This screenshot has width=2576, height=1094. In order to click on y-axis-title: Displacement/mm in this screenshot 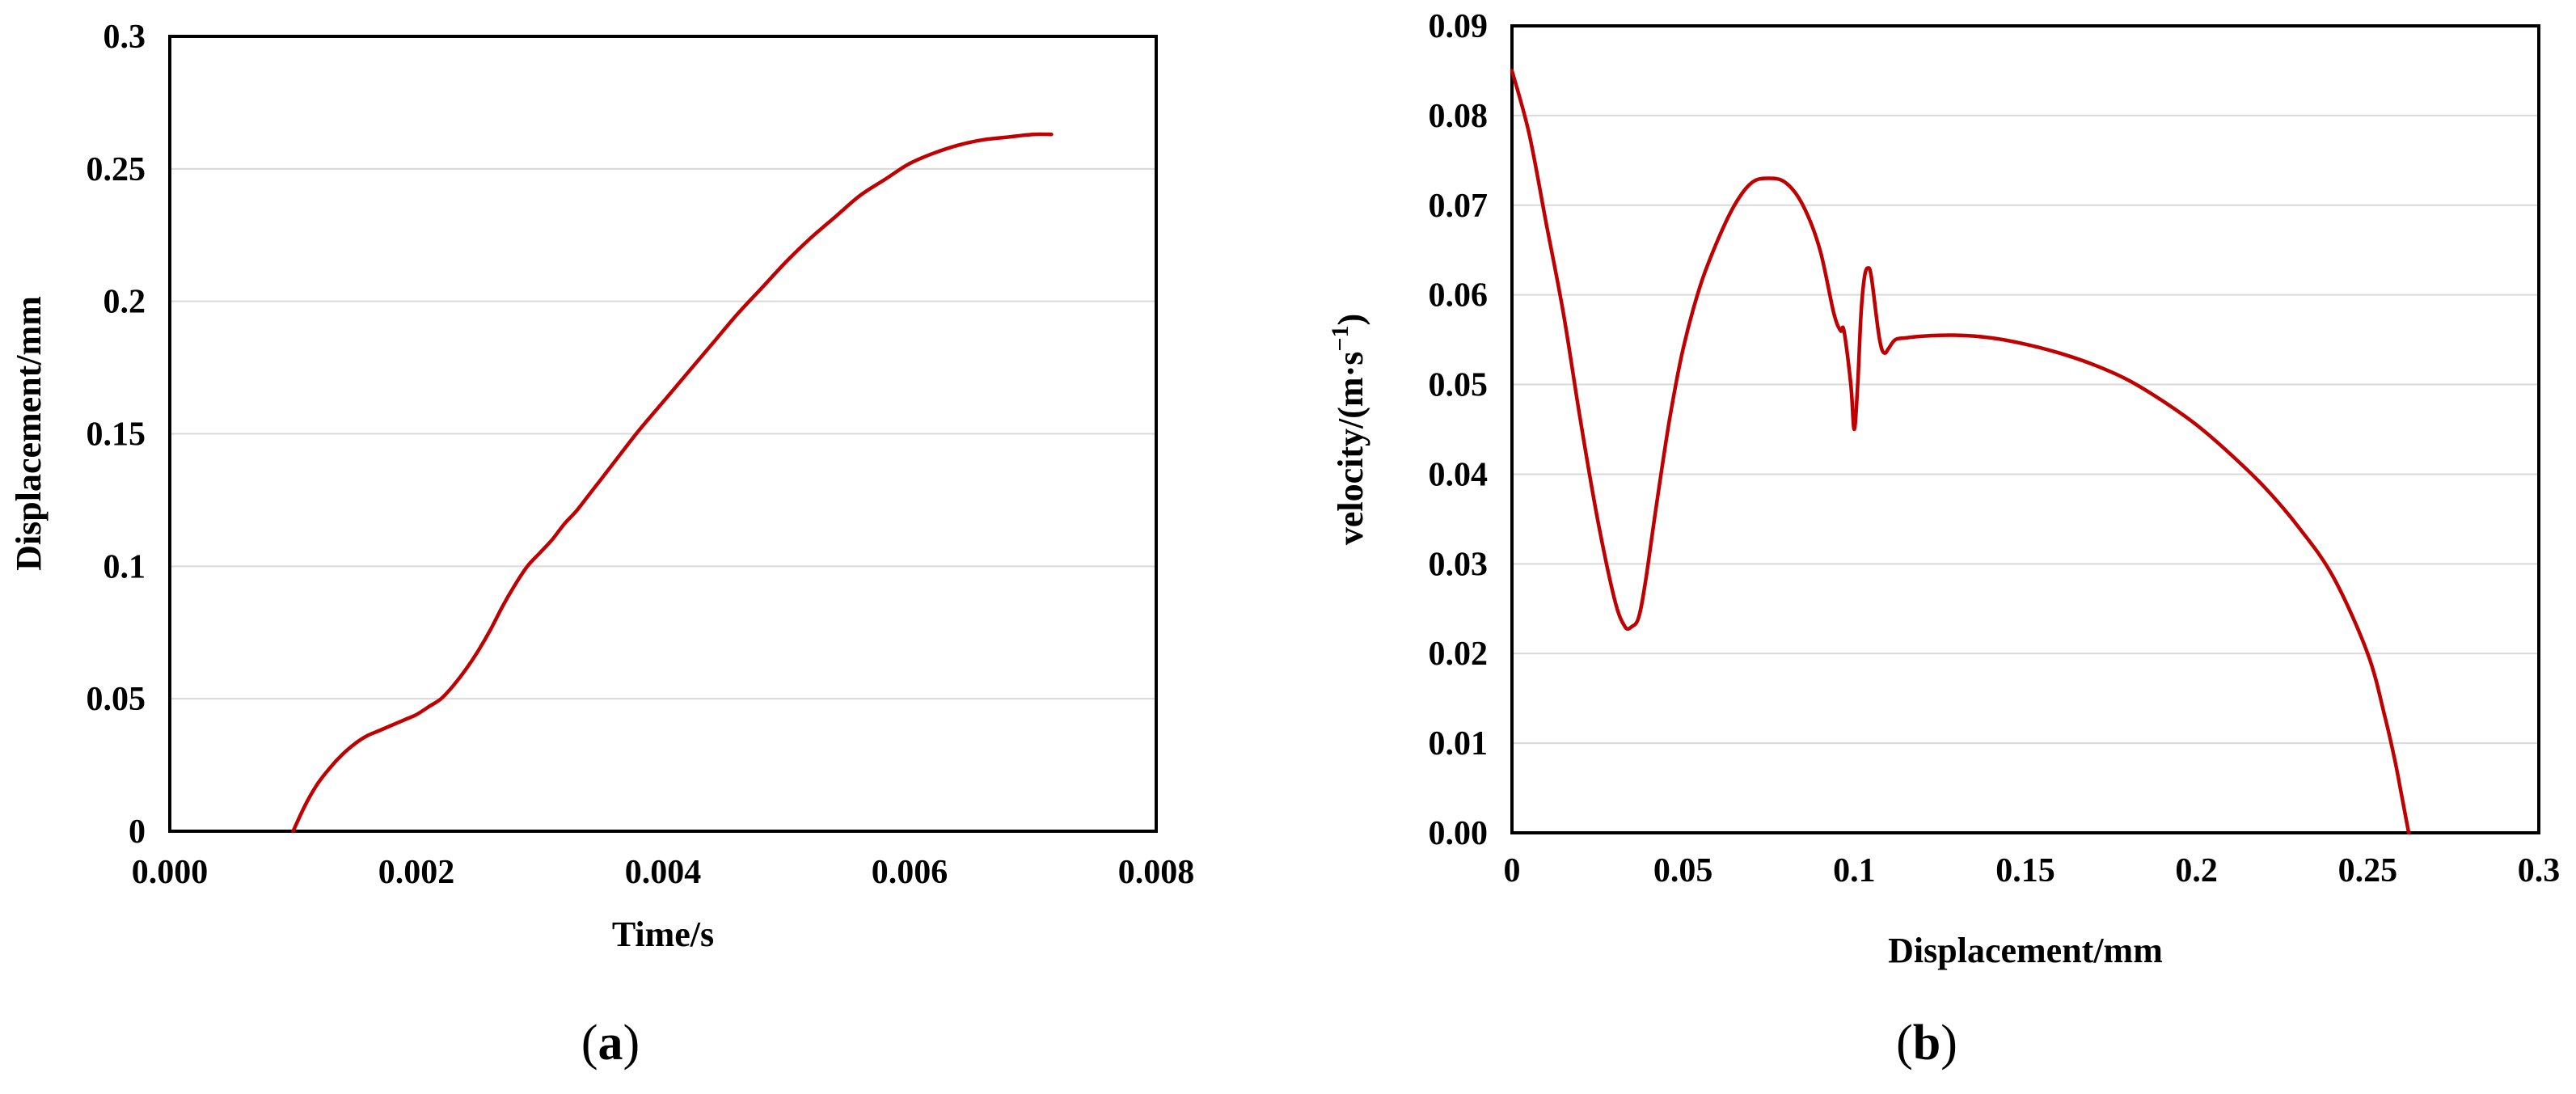, I will do `click(29, 433)`.